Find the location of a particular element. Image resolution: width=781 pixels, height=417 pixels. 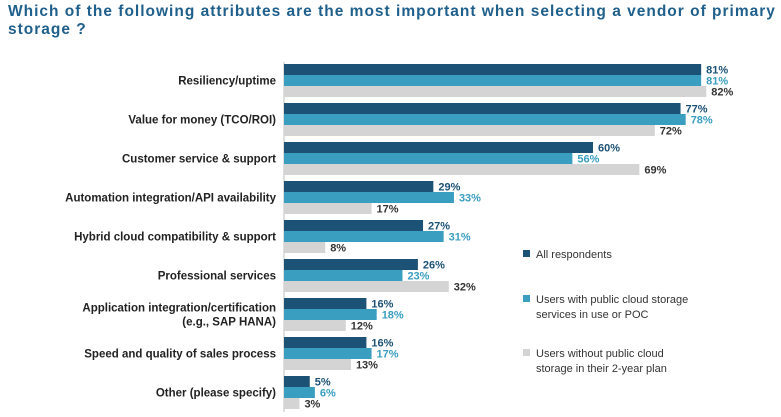

legend-label: Users with public cloud storage is located at coordinates (612, 300).